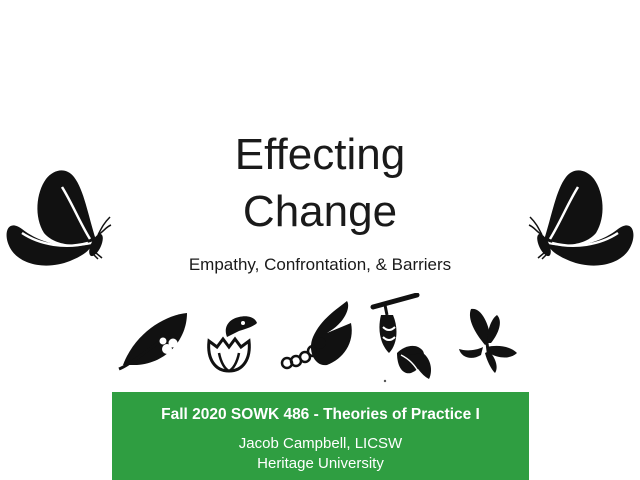 The height and width of the screenshot is (480, 640). Describe the element at coordinates (320, 443) in the screenshot. I see `author-name: Jacob Campbell, LICSW` at that location.